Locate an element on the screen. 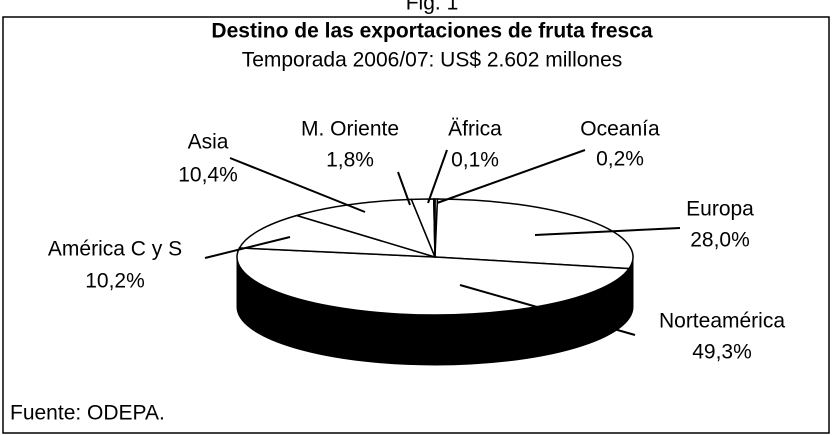 The image size is (832, 435). slice-label: Oceanía is located at coordinates (620, 129).